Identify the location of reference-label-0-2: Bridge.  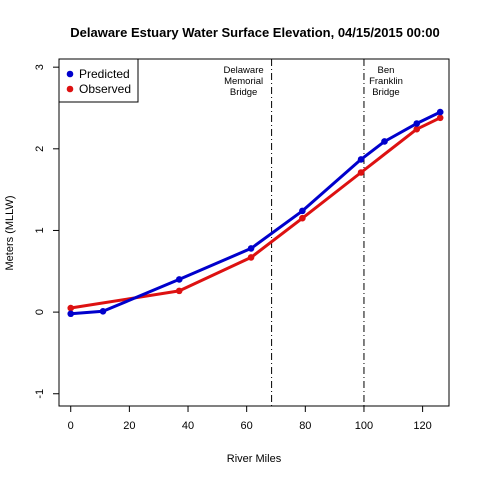
(243, 92).